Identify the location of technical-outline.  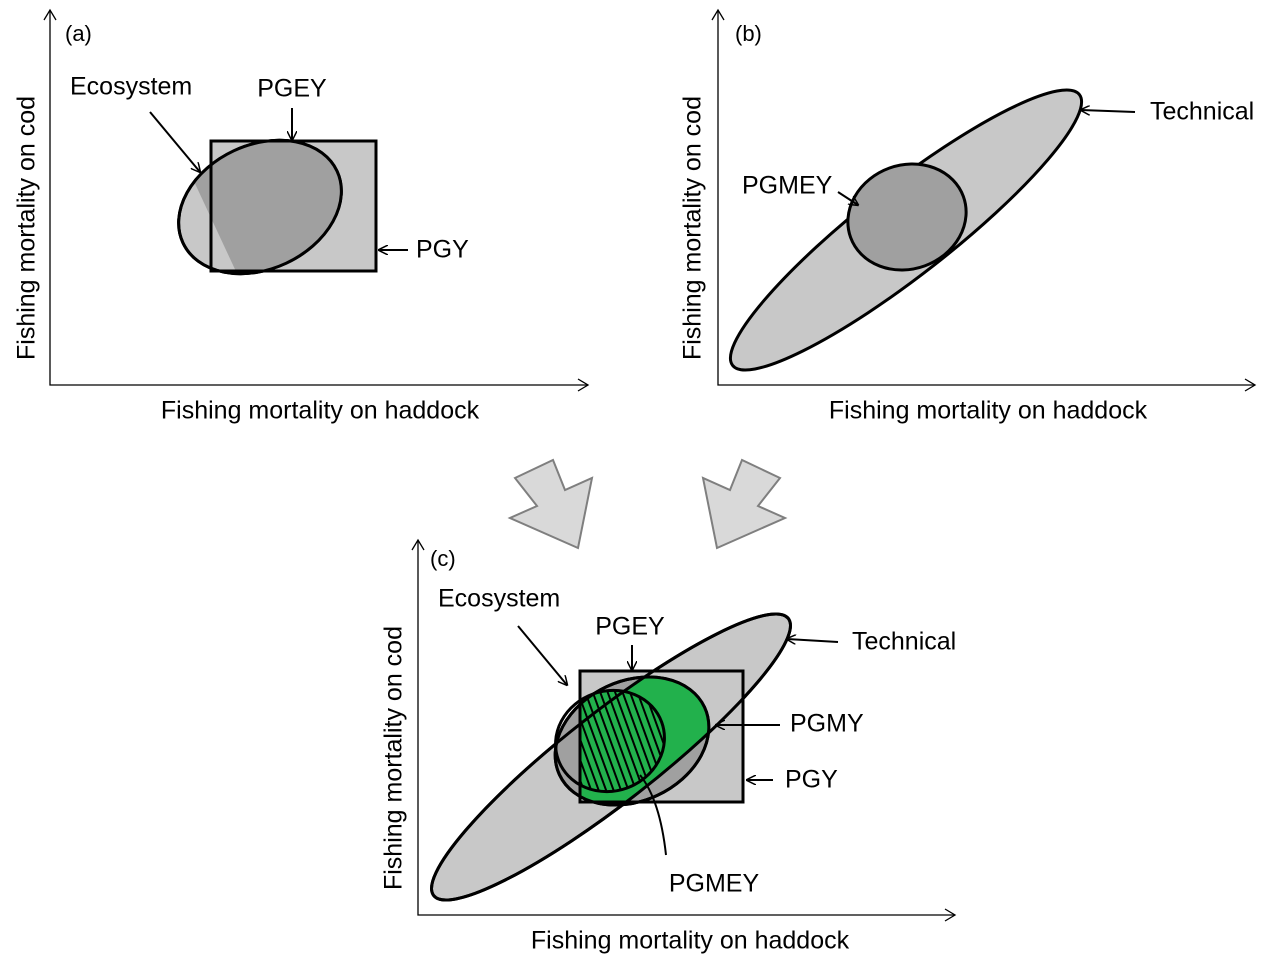
(611, 757).